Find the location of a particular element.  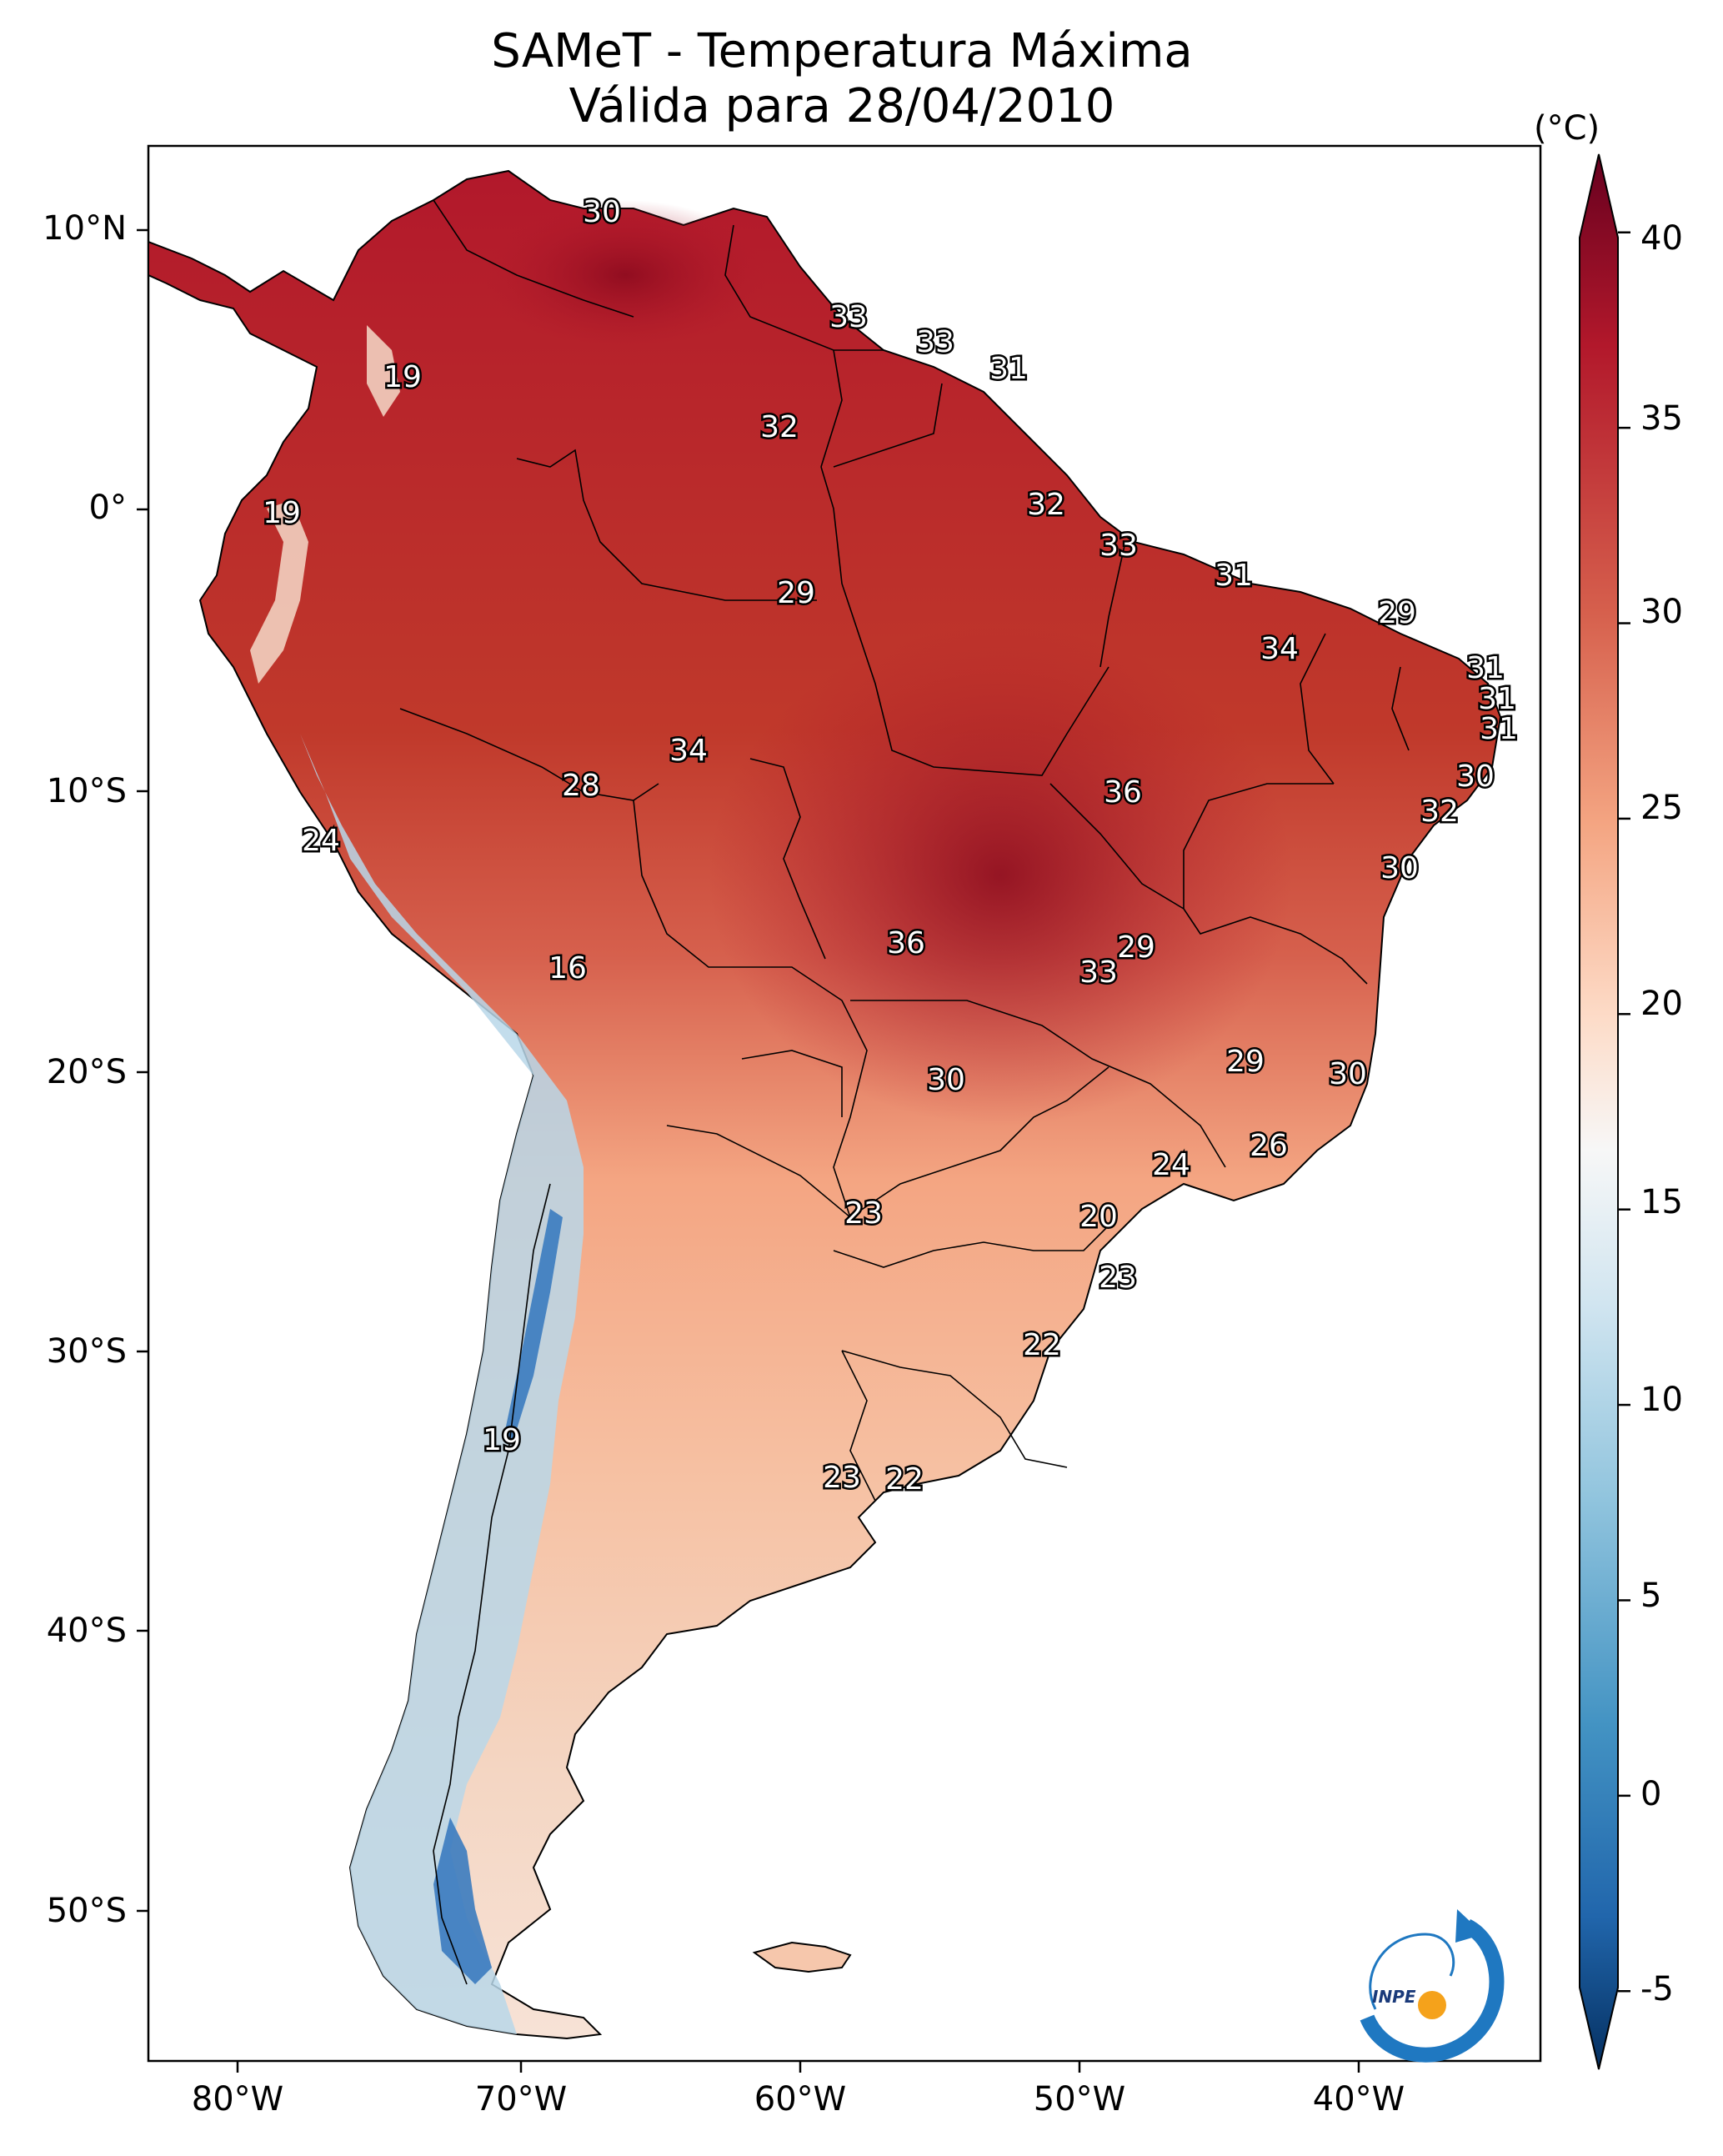

lon-label-70w: 70°W is located at coordinates (521, 2099).